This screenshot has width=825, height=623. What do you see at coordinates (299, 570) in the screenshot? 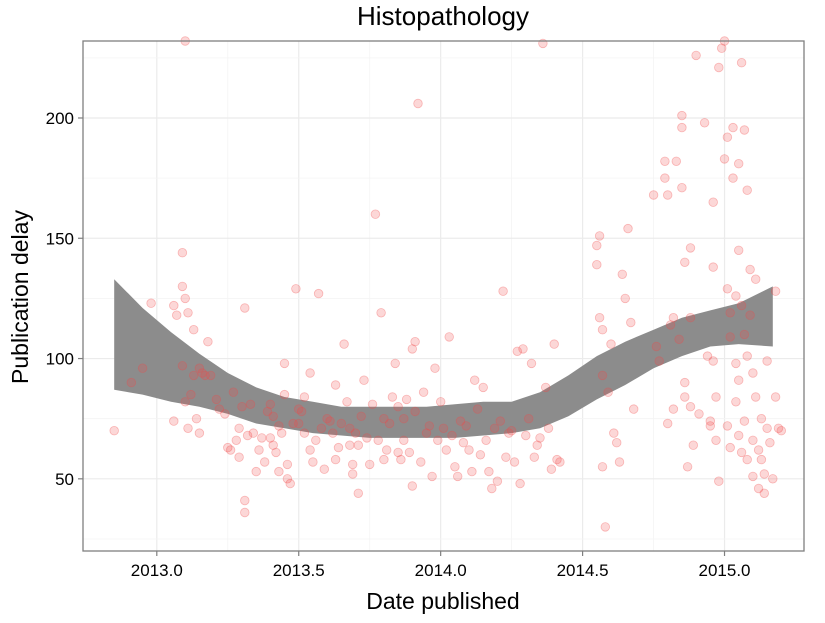
I see `x-tick-label: 2013.5` at bounding box center [299, 570].